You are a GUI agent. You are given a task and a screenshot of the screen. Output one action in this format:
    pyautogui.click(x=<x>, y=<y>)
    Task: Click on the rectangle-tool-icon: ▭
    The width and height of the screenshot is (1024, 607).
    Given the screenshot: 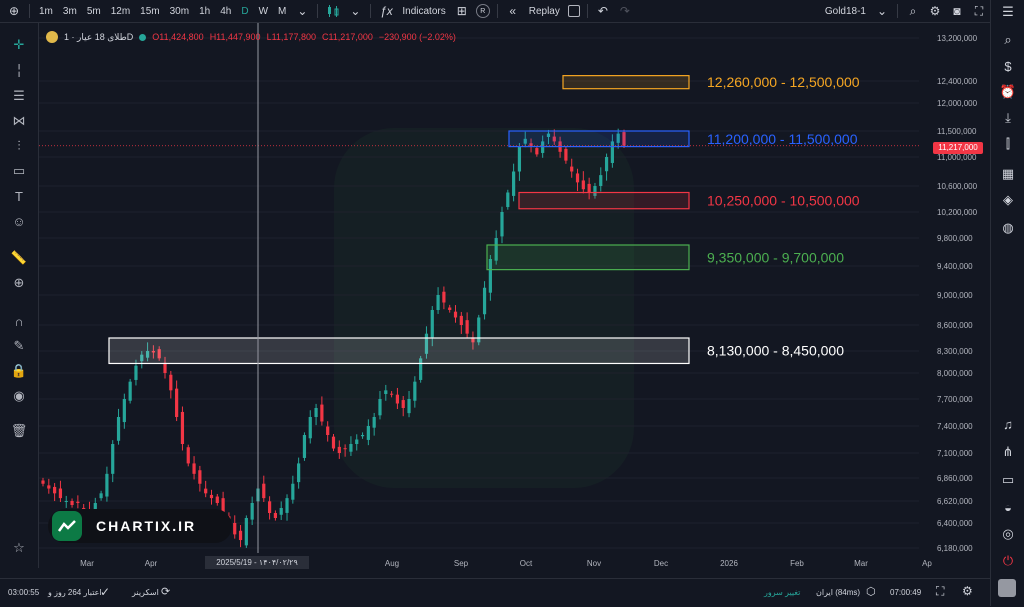 What is the action you would take?
    pyautogui.click(x=19, y=170)
    